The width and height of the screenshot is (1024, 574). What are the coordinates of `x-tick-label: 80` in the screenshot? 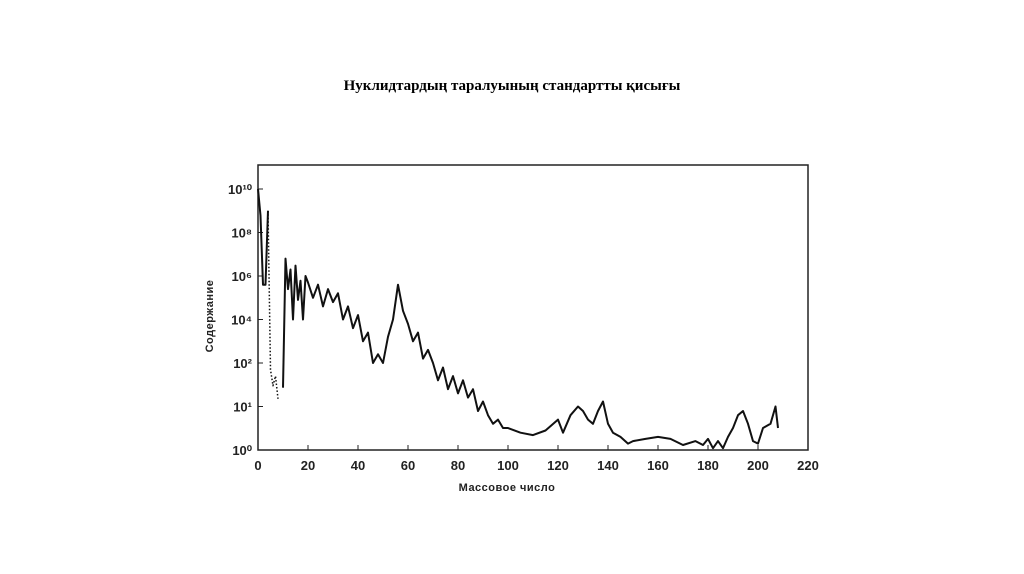 It's located at (458, 465).